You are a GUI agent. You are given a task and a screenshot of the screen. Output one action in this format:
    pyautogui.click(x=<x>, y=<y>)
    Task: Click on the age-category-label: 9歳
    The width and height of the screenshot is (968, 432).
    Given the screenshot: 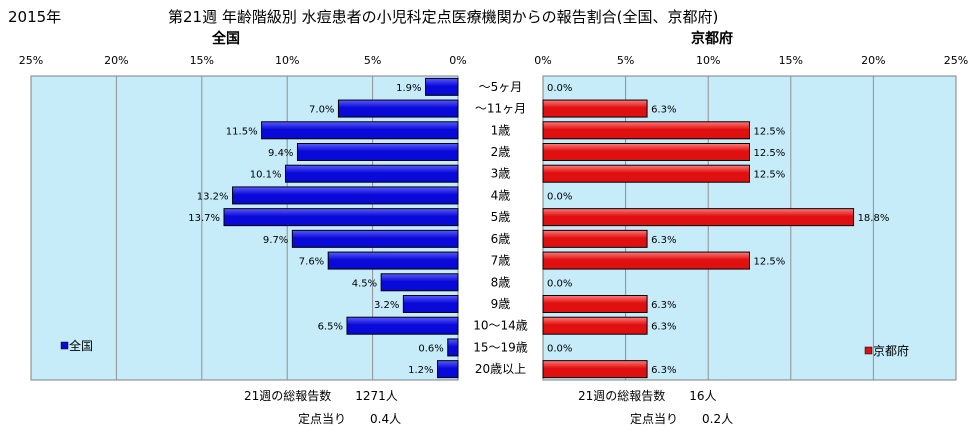 What is the action you would take?
    pyautogui.click(x=501, y=304)
    